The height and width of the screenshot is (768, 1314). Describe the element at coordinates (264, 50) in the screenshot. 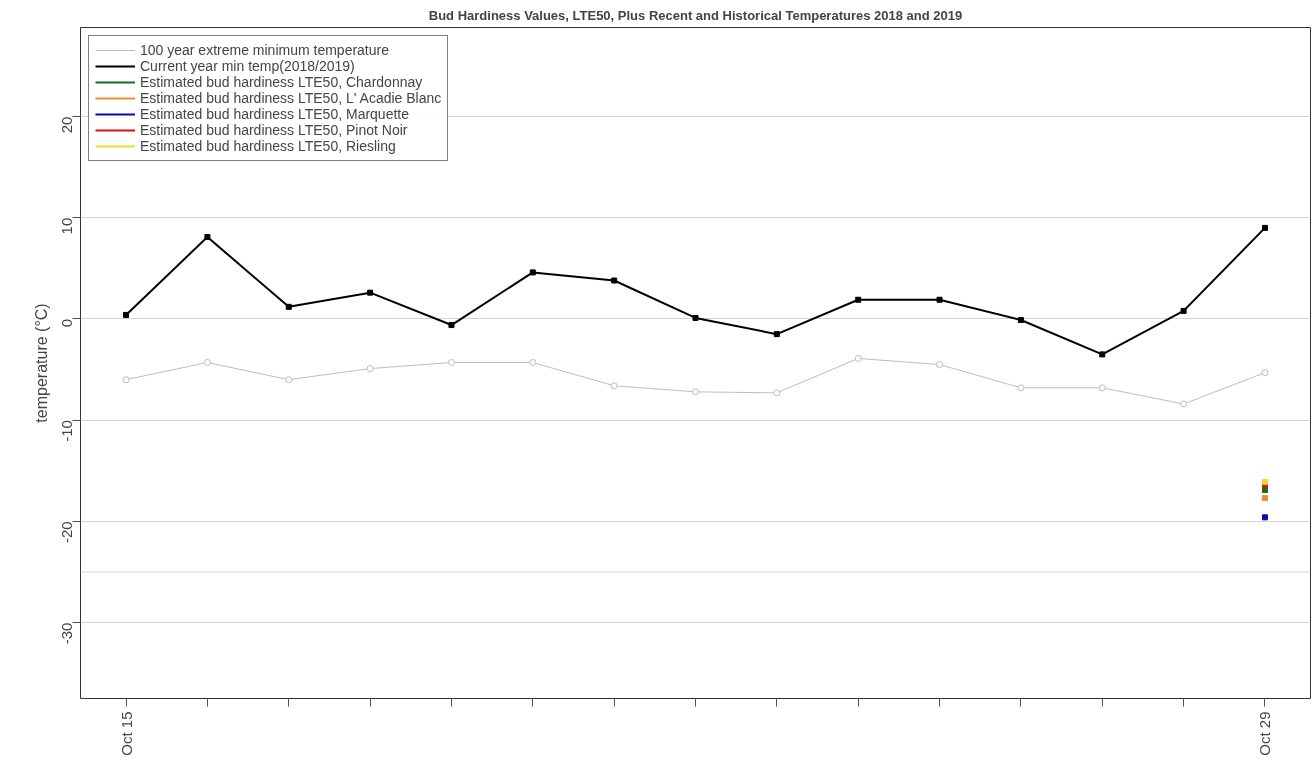

I see `legend-label: 100 year extreme minimum temperature` at that location.